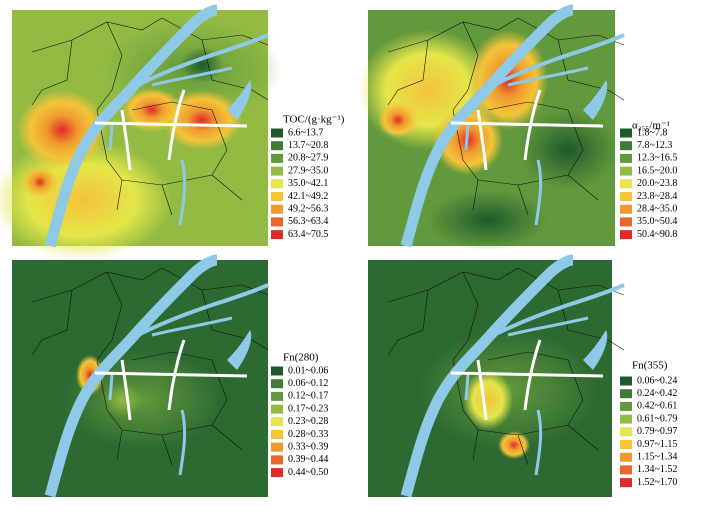 This screenshot has width=716, height=514. What do you see at coordinates (308, 158) in the screenshot?
I see `legend-label: 20.8~27.9` at bounding box center [308, 158].